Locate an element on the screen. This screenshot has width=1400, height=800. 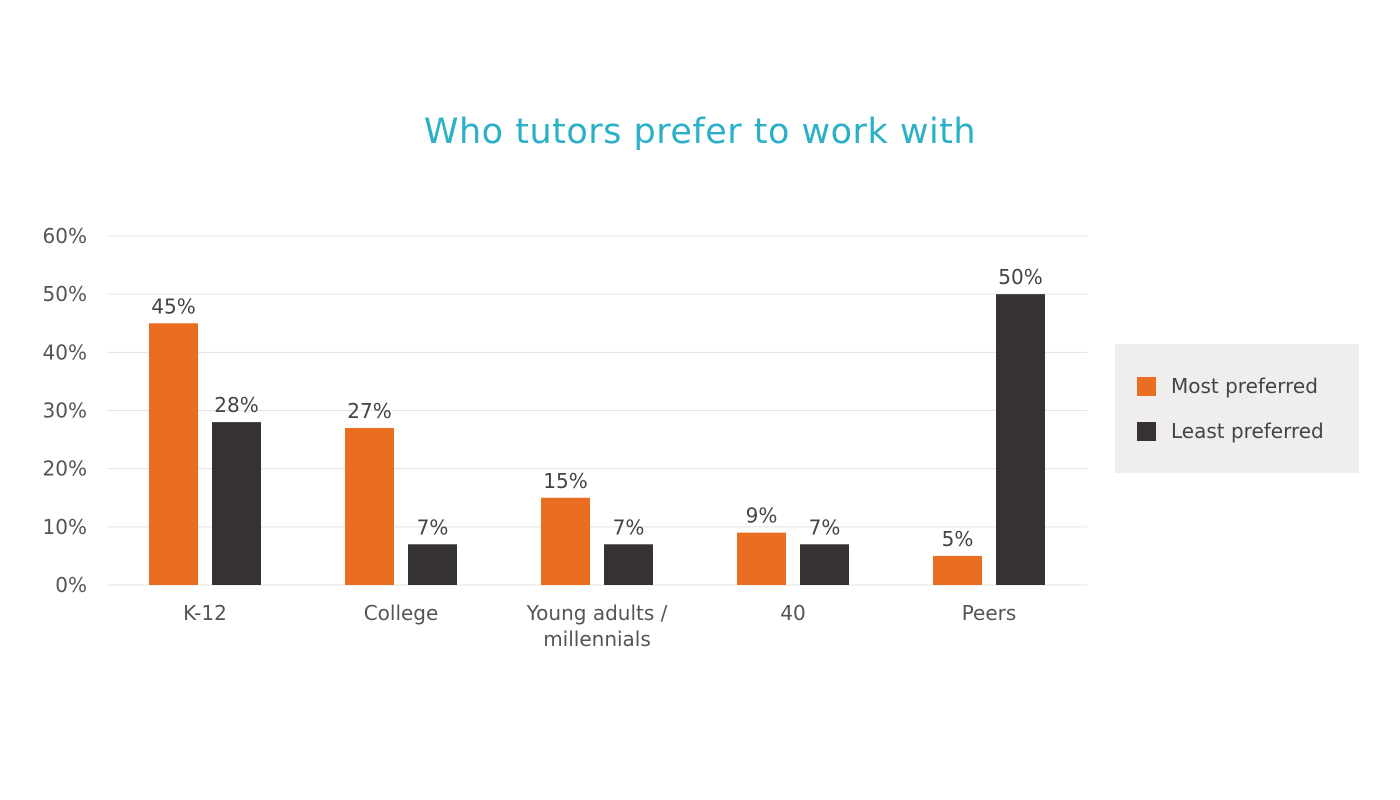
y-tick-label: 0% is located at coordinates (71, 585).